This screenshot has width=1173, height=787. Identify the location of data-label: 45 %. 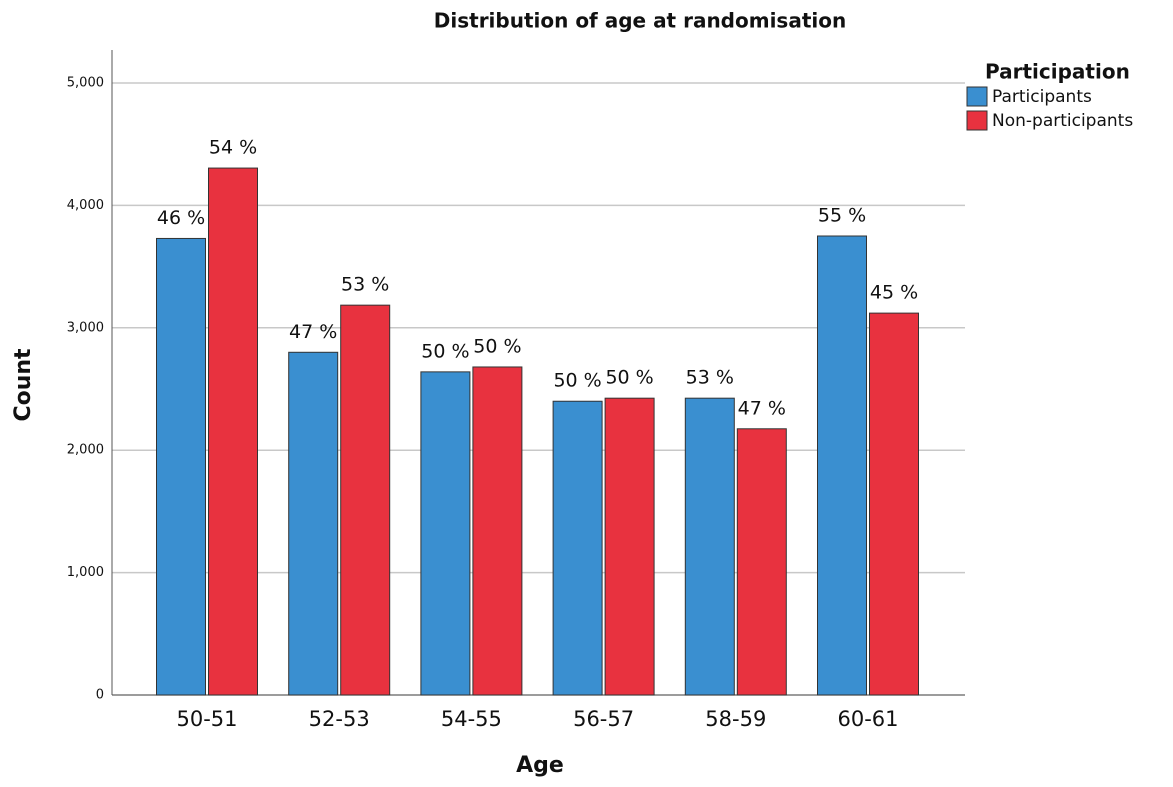
(894, 293).